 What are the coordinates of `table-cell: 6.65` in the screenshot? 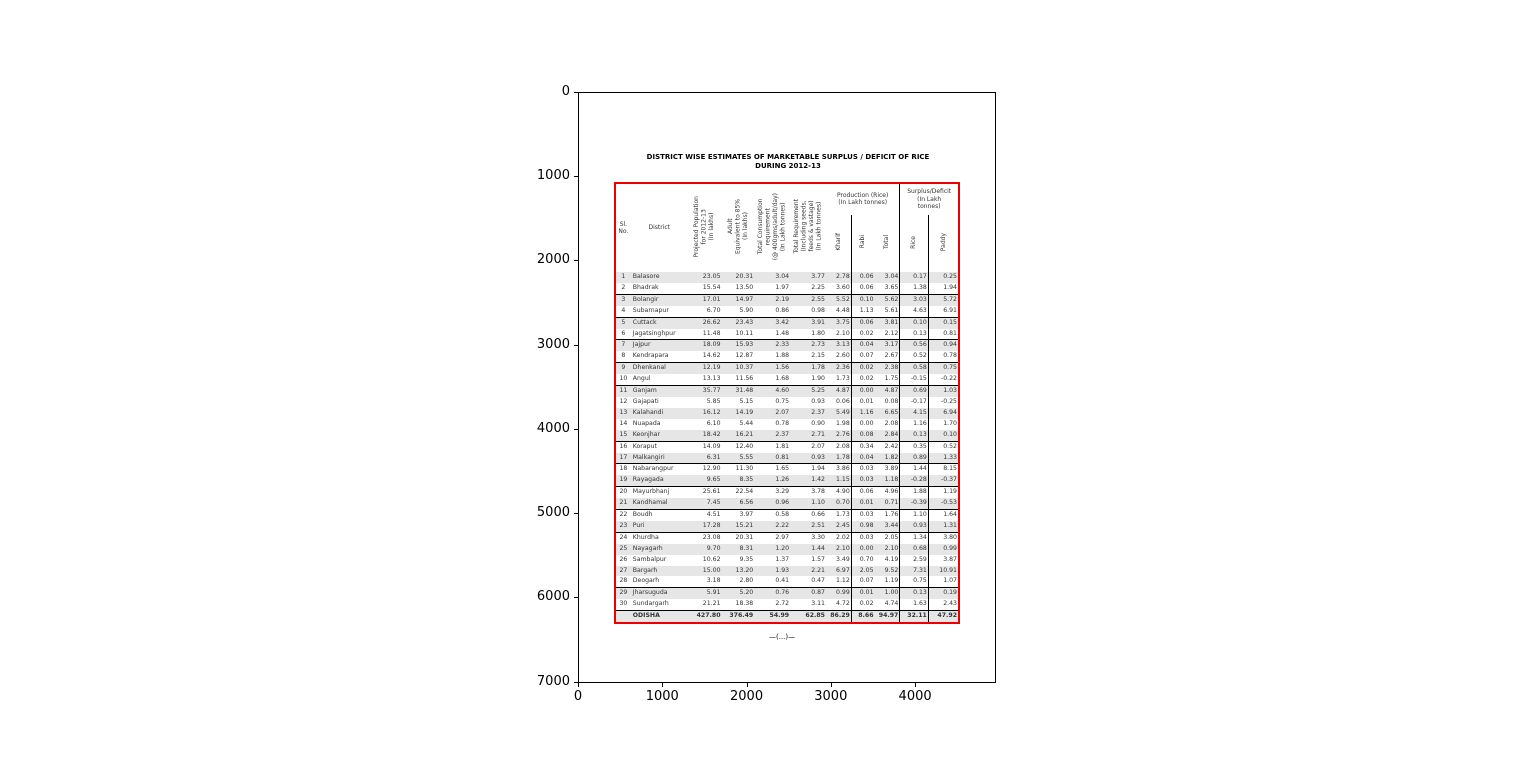 It's located at (887, 413).